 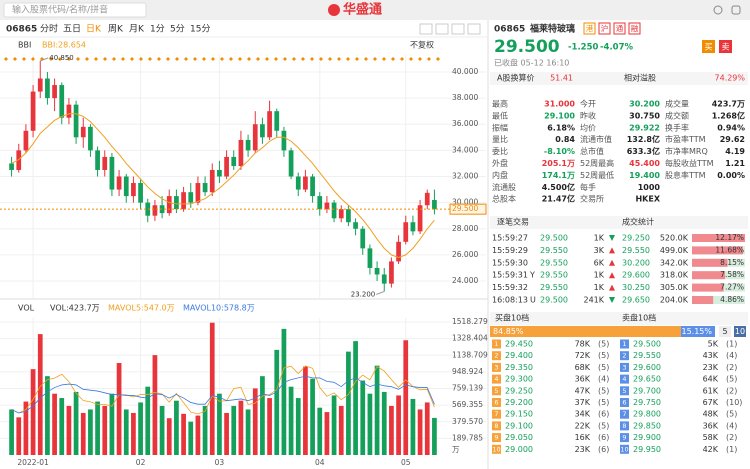 What do you see at coordinates (636, 238) in the screenshot?
I see `stat-price: 29.250` at bounding box center [636, 238].